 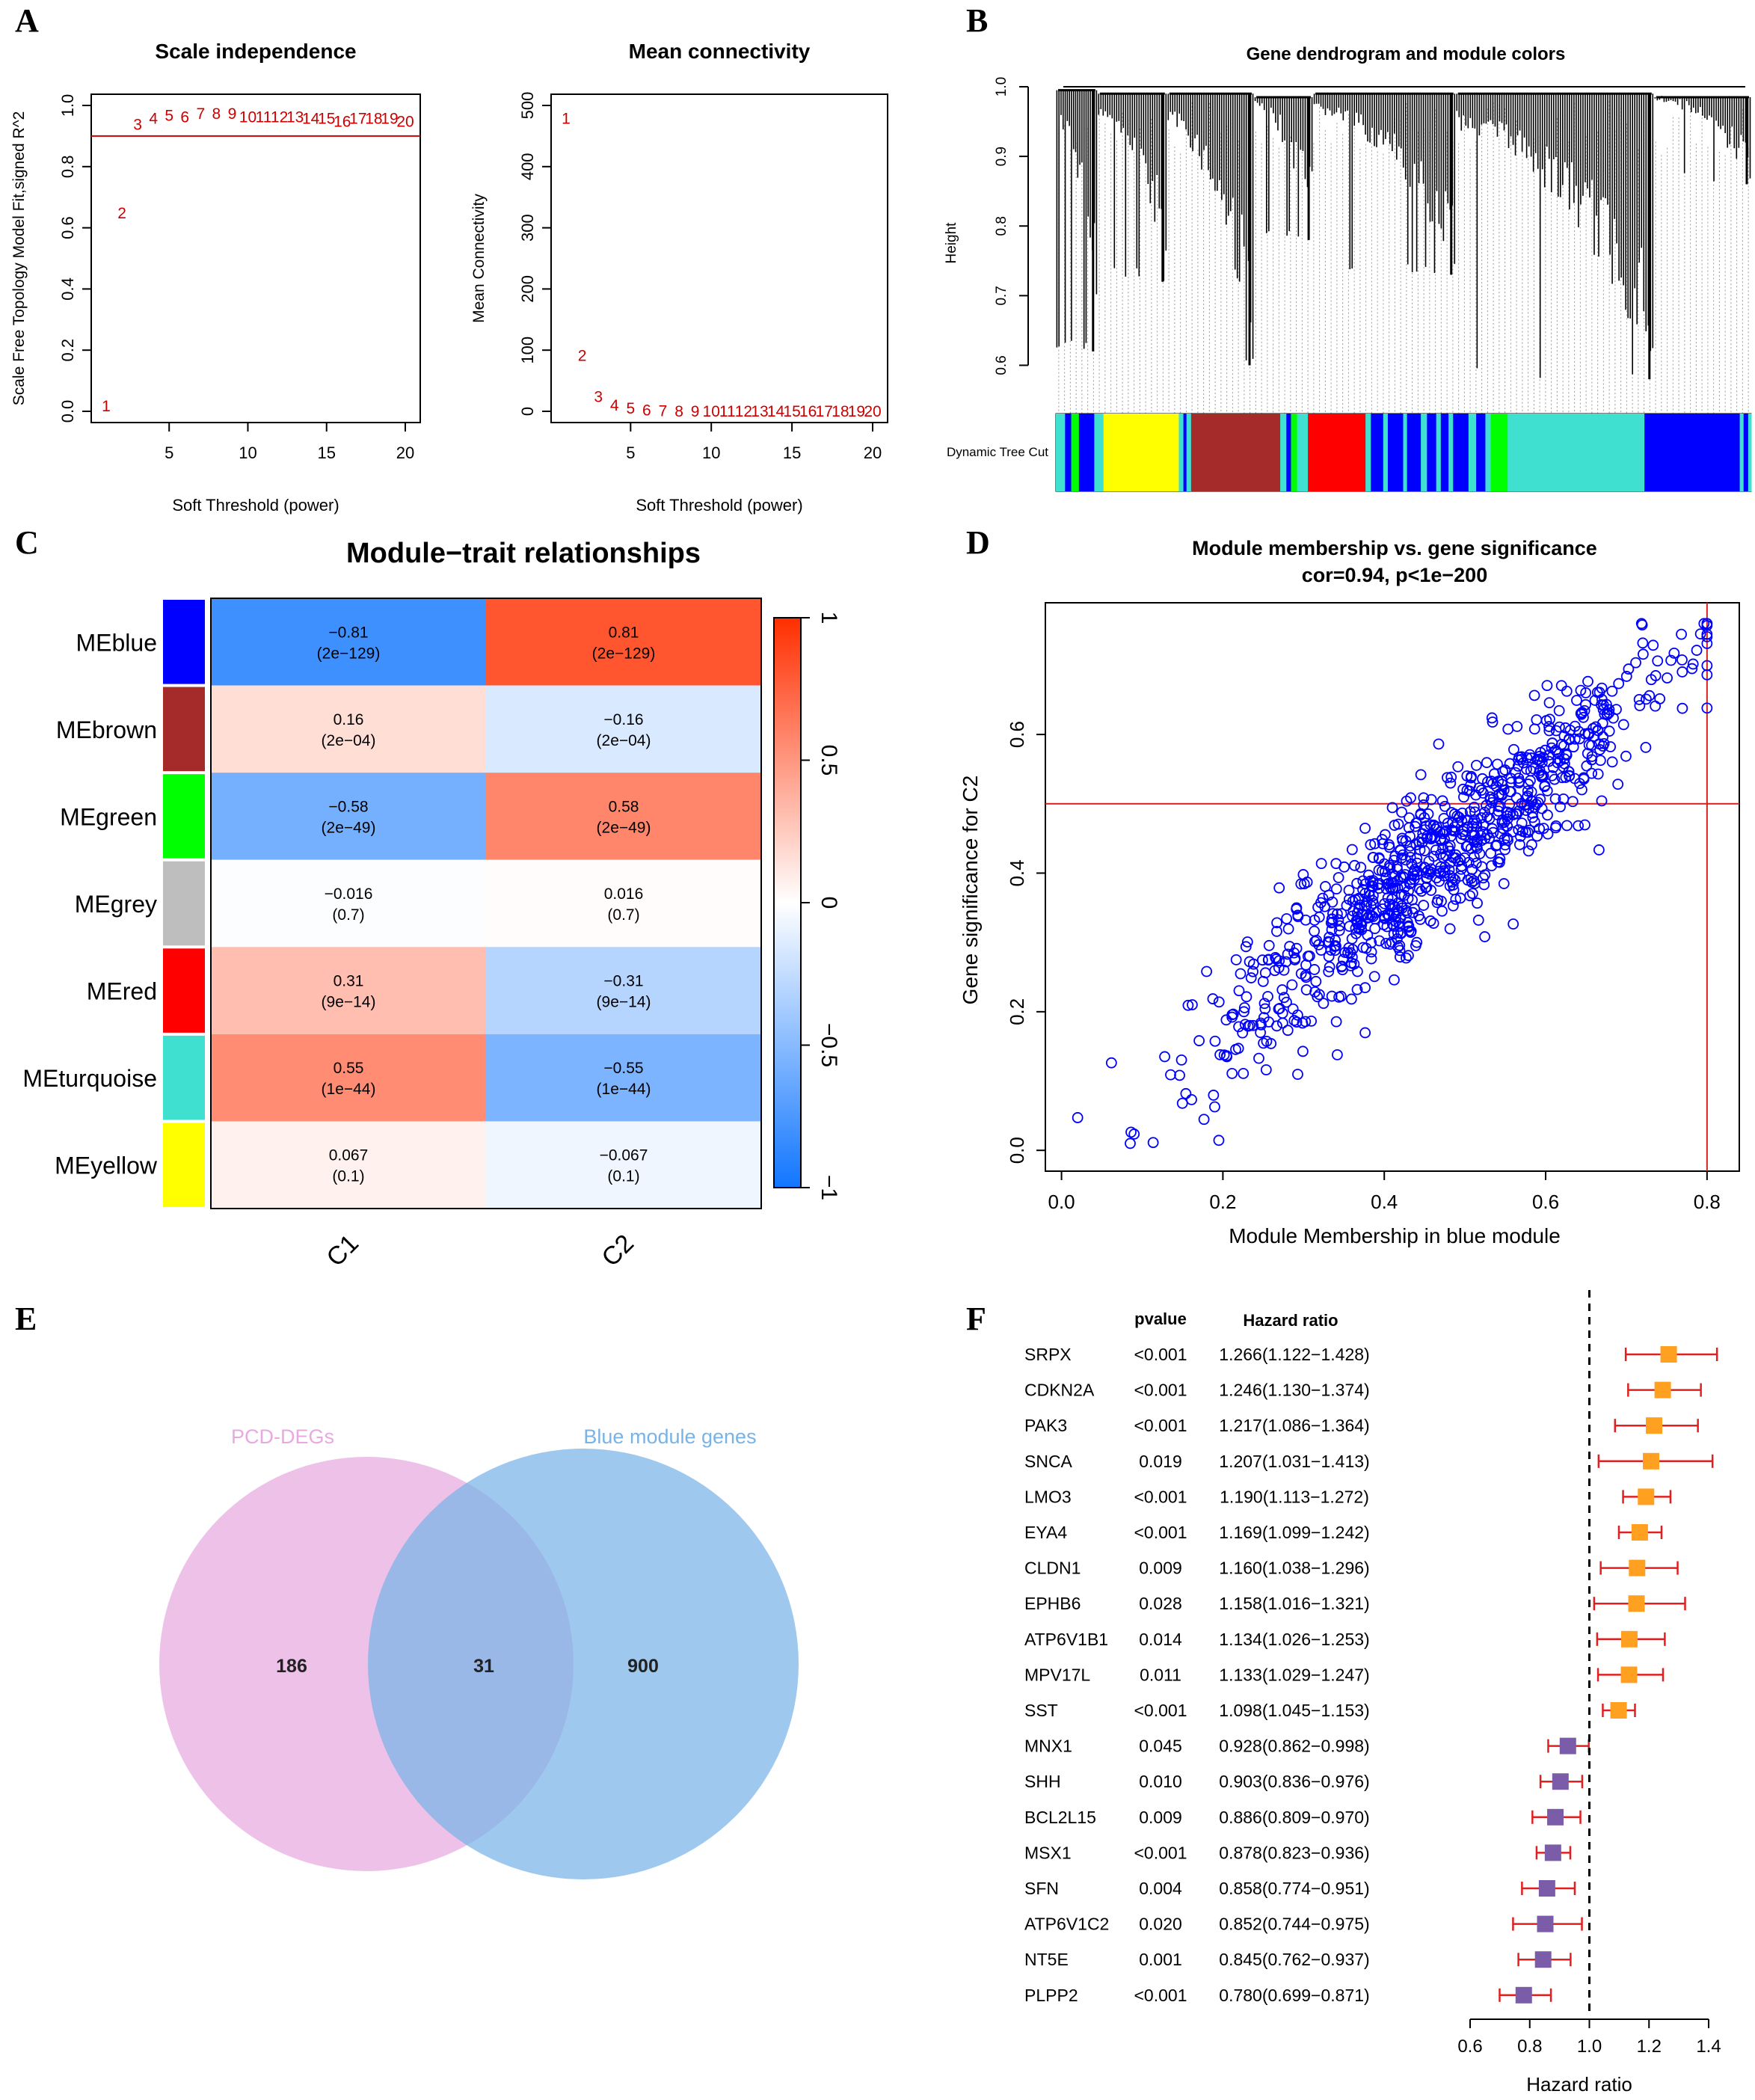 I want to click on power-point: 9, so click(x=233, y=114).